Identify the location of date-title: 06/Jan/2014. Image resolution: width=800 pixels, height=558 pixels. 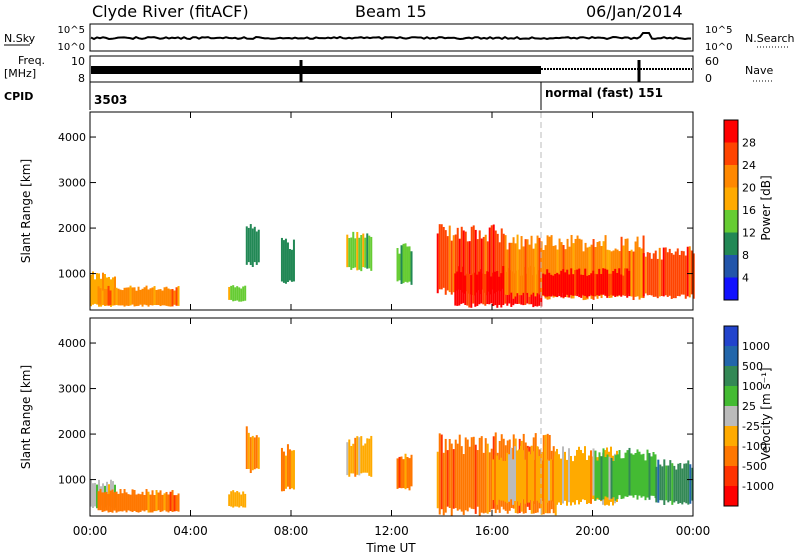
(634, 11).